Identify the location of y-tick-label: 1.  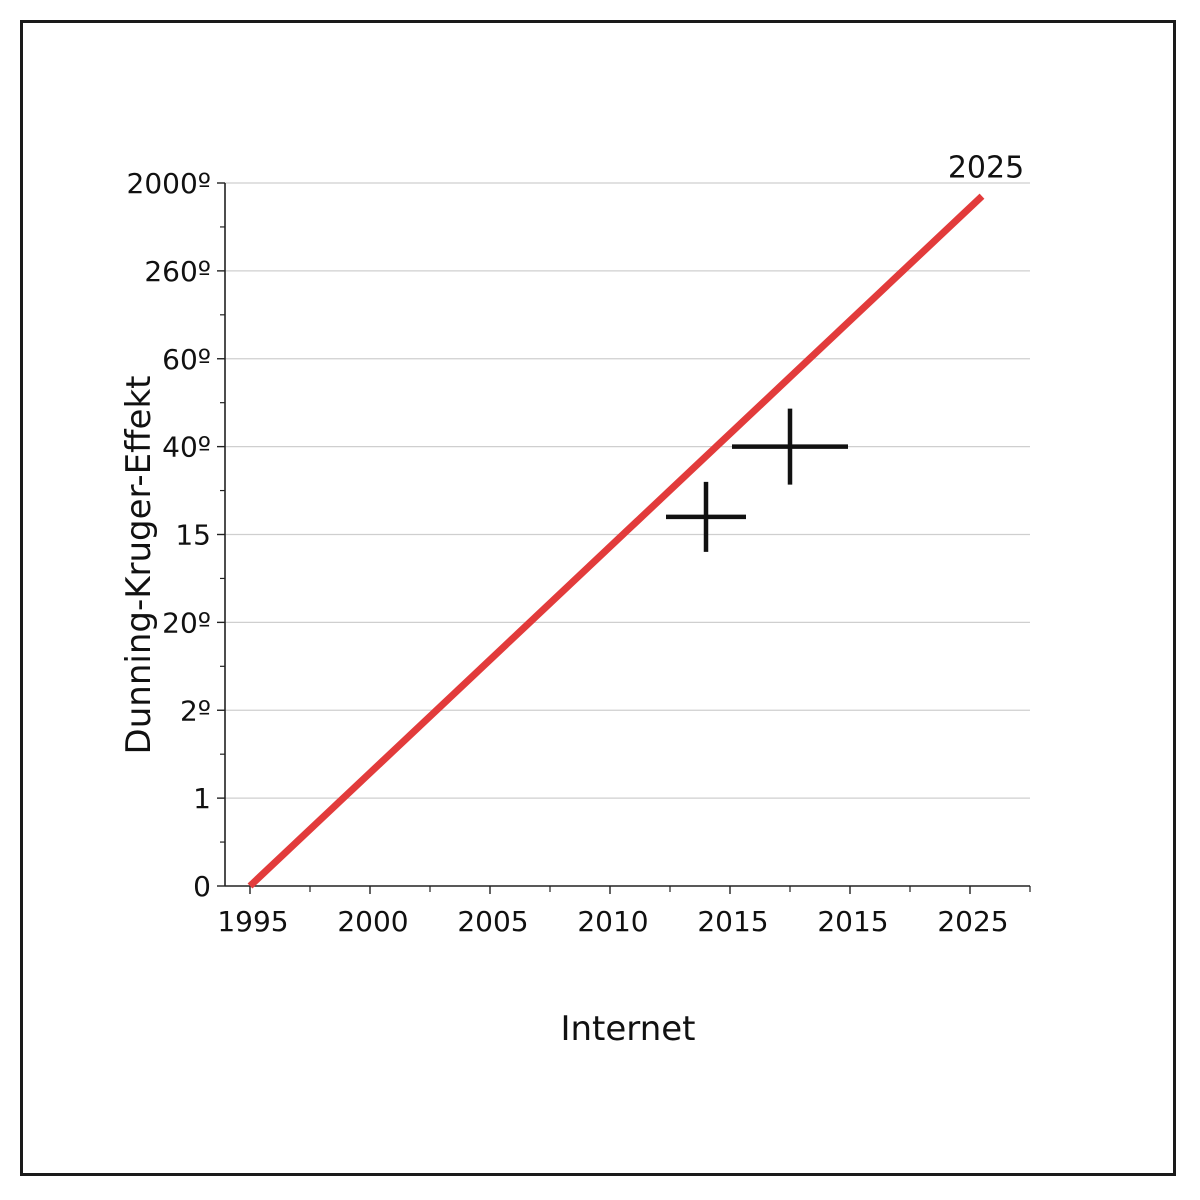
(202, 798).